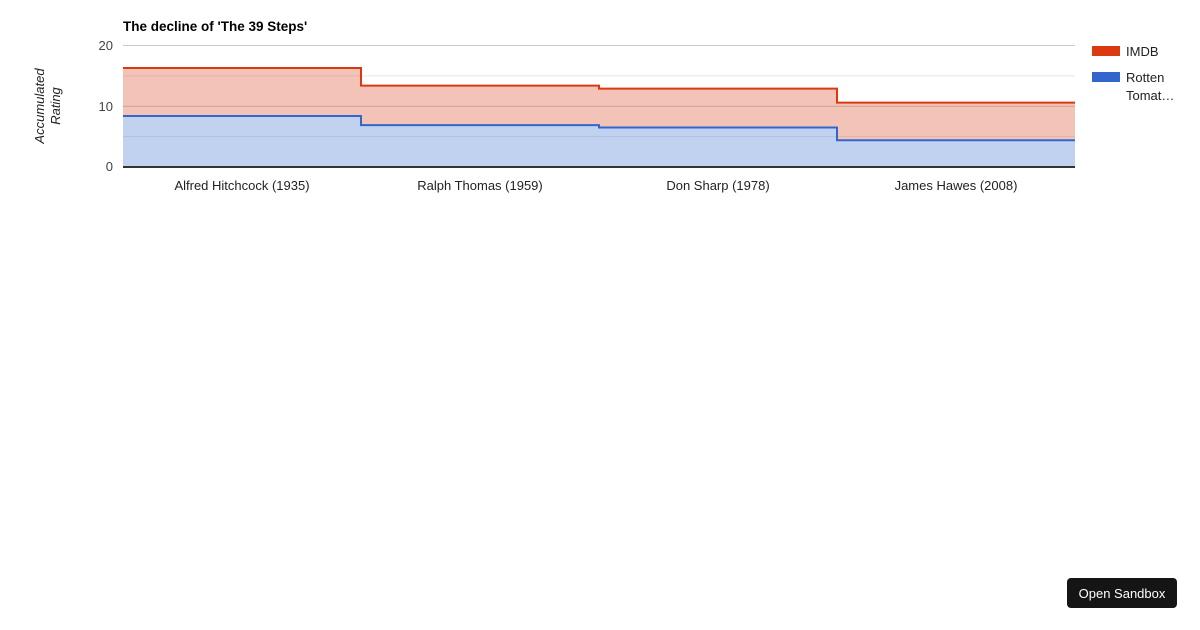  Describe the element at coordinates (1142, 51) in the screenshot. I see `legend-label-imdb: IMDB` at that location.